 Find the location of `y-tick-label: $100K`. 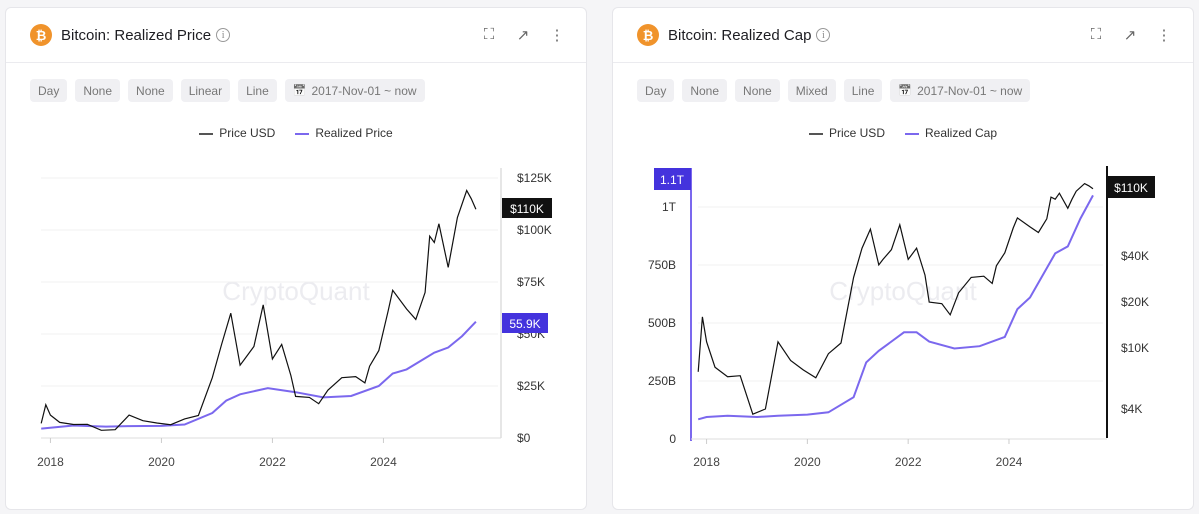

y-tick-label: $100K is located at coordinates (534, 230).